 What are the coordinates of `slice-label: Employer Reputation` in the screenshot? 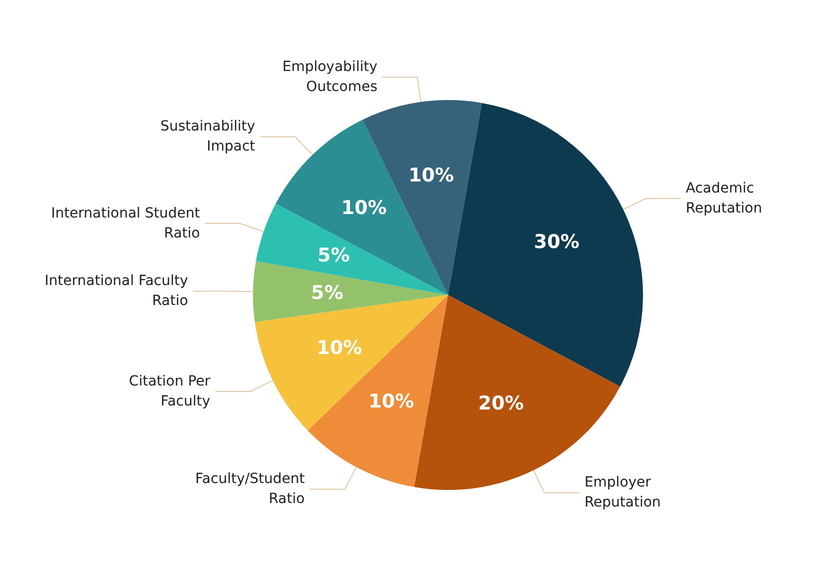 It's located at (622, 492).